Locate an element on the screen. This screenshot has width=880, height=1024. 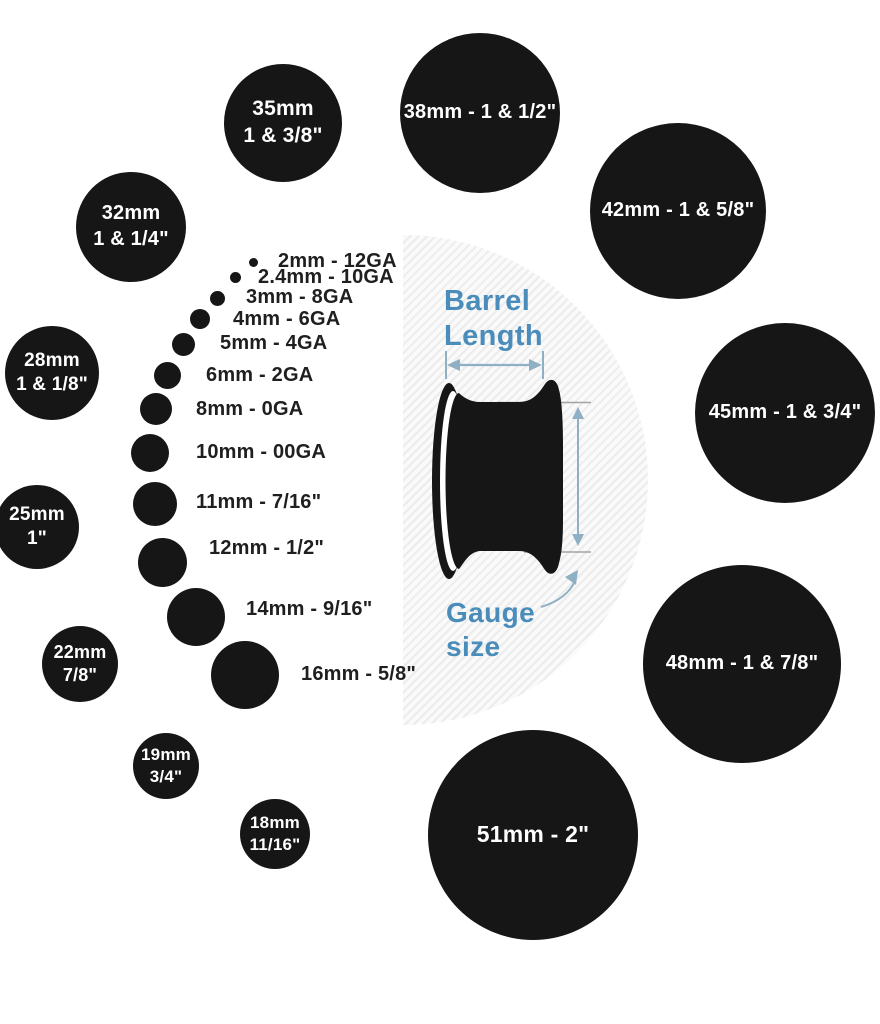
size-circle-label: 32mm is located at coordinates (131, 213).